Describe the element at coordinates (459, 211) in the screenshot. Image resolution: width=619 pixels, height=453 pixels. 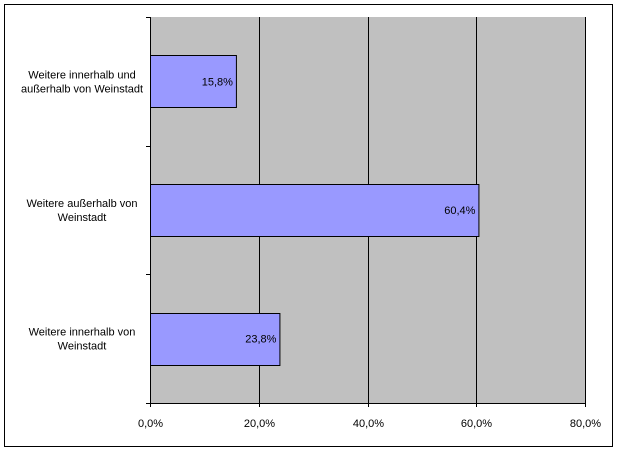
I see `data-label: 60,4%` at that location.